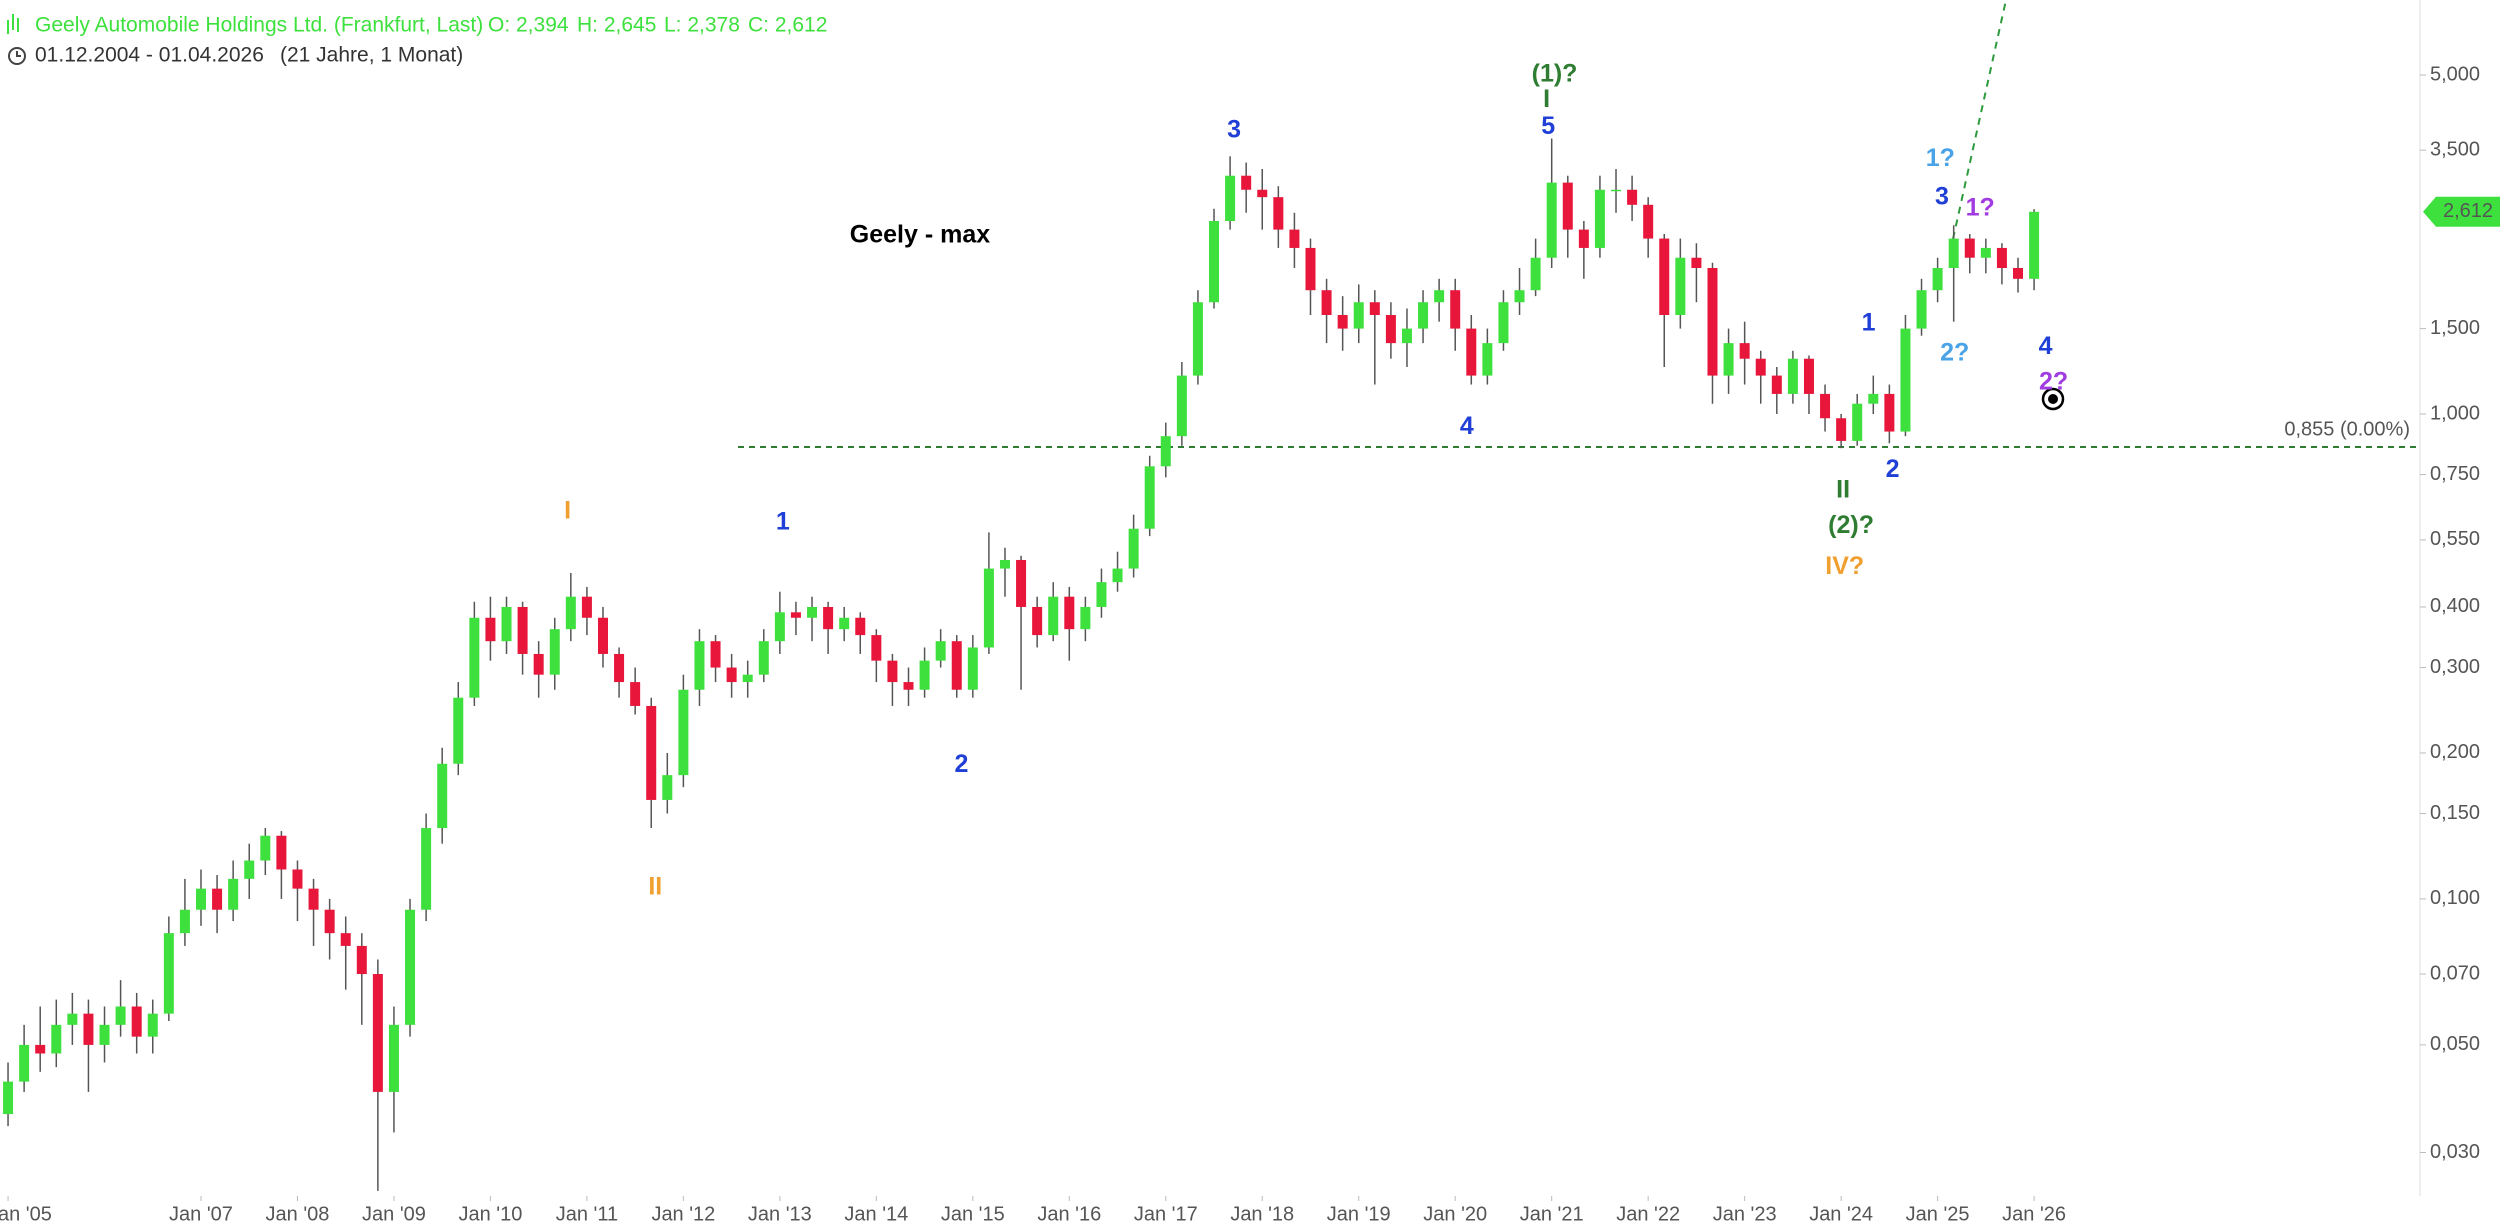 This screenshot has width=2500, height=1228. What do you see at coordinates (2053, 399) in the screenshot?
I see `marker-dot` at bounding box center [2053, 399].